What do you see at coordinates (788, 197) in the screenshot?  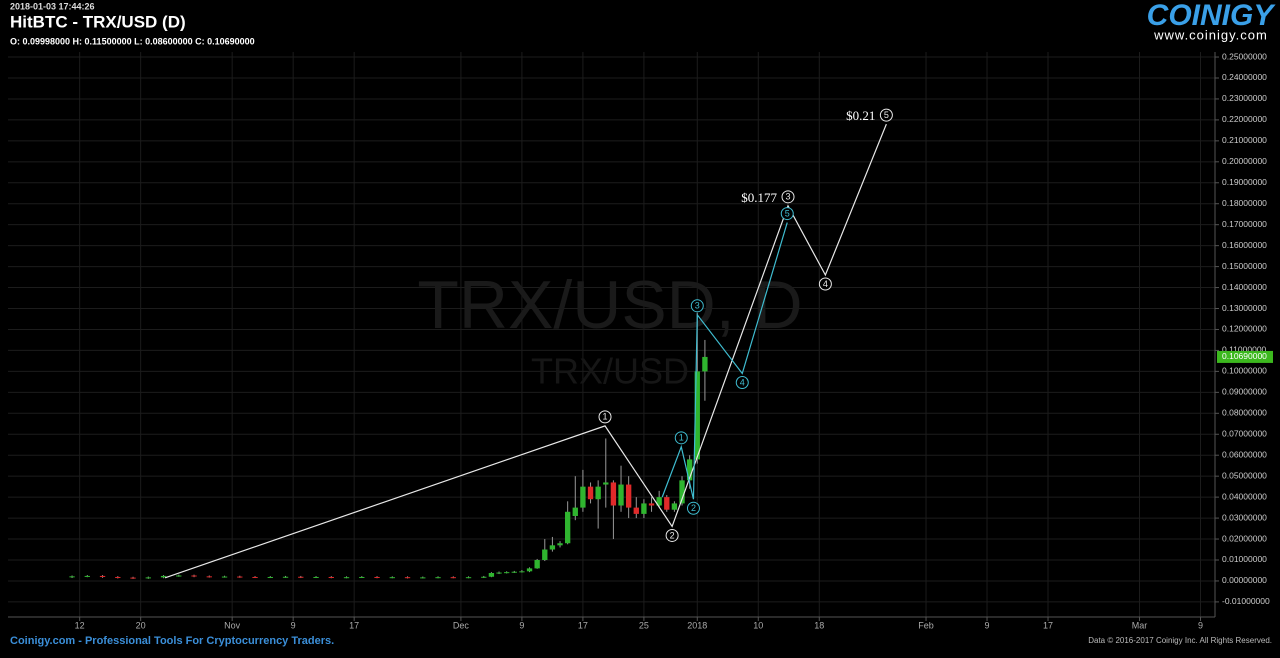 I see `wave-label: 3` at bounding box center [788, 197].